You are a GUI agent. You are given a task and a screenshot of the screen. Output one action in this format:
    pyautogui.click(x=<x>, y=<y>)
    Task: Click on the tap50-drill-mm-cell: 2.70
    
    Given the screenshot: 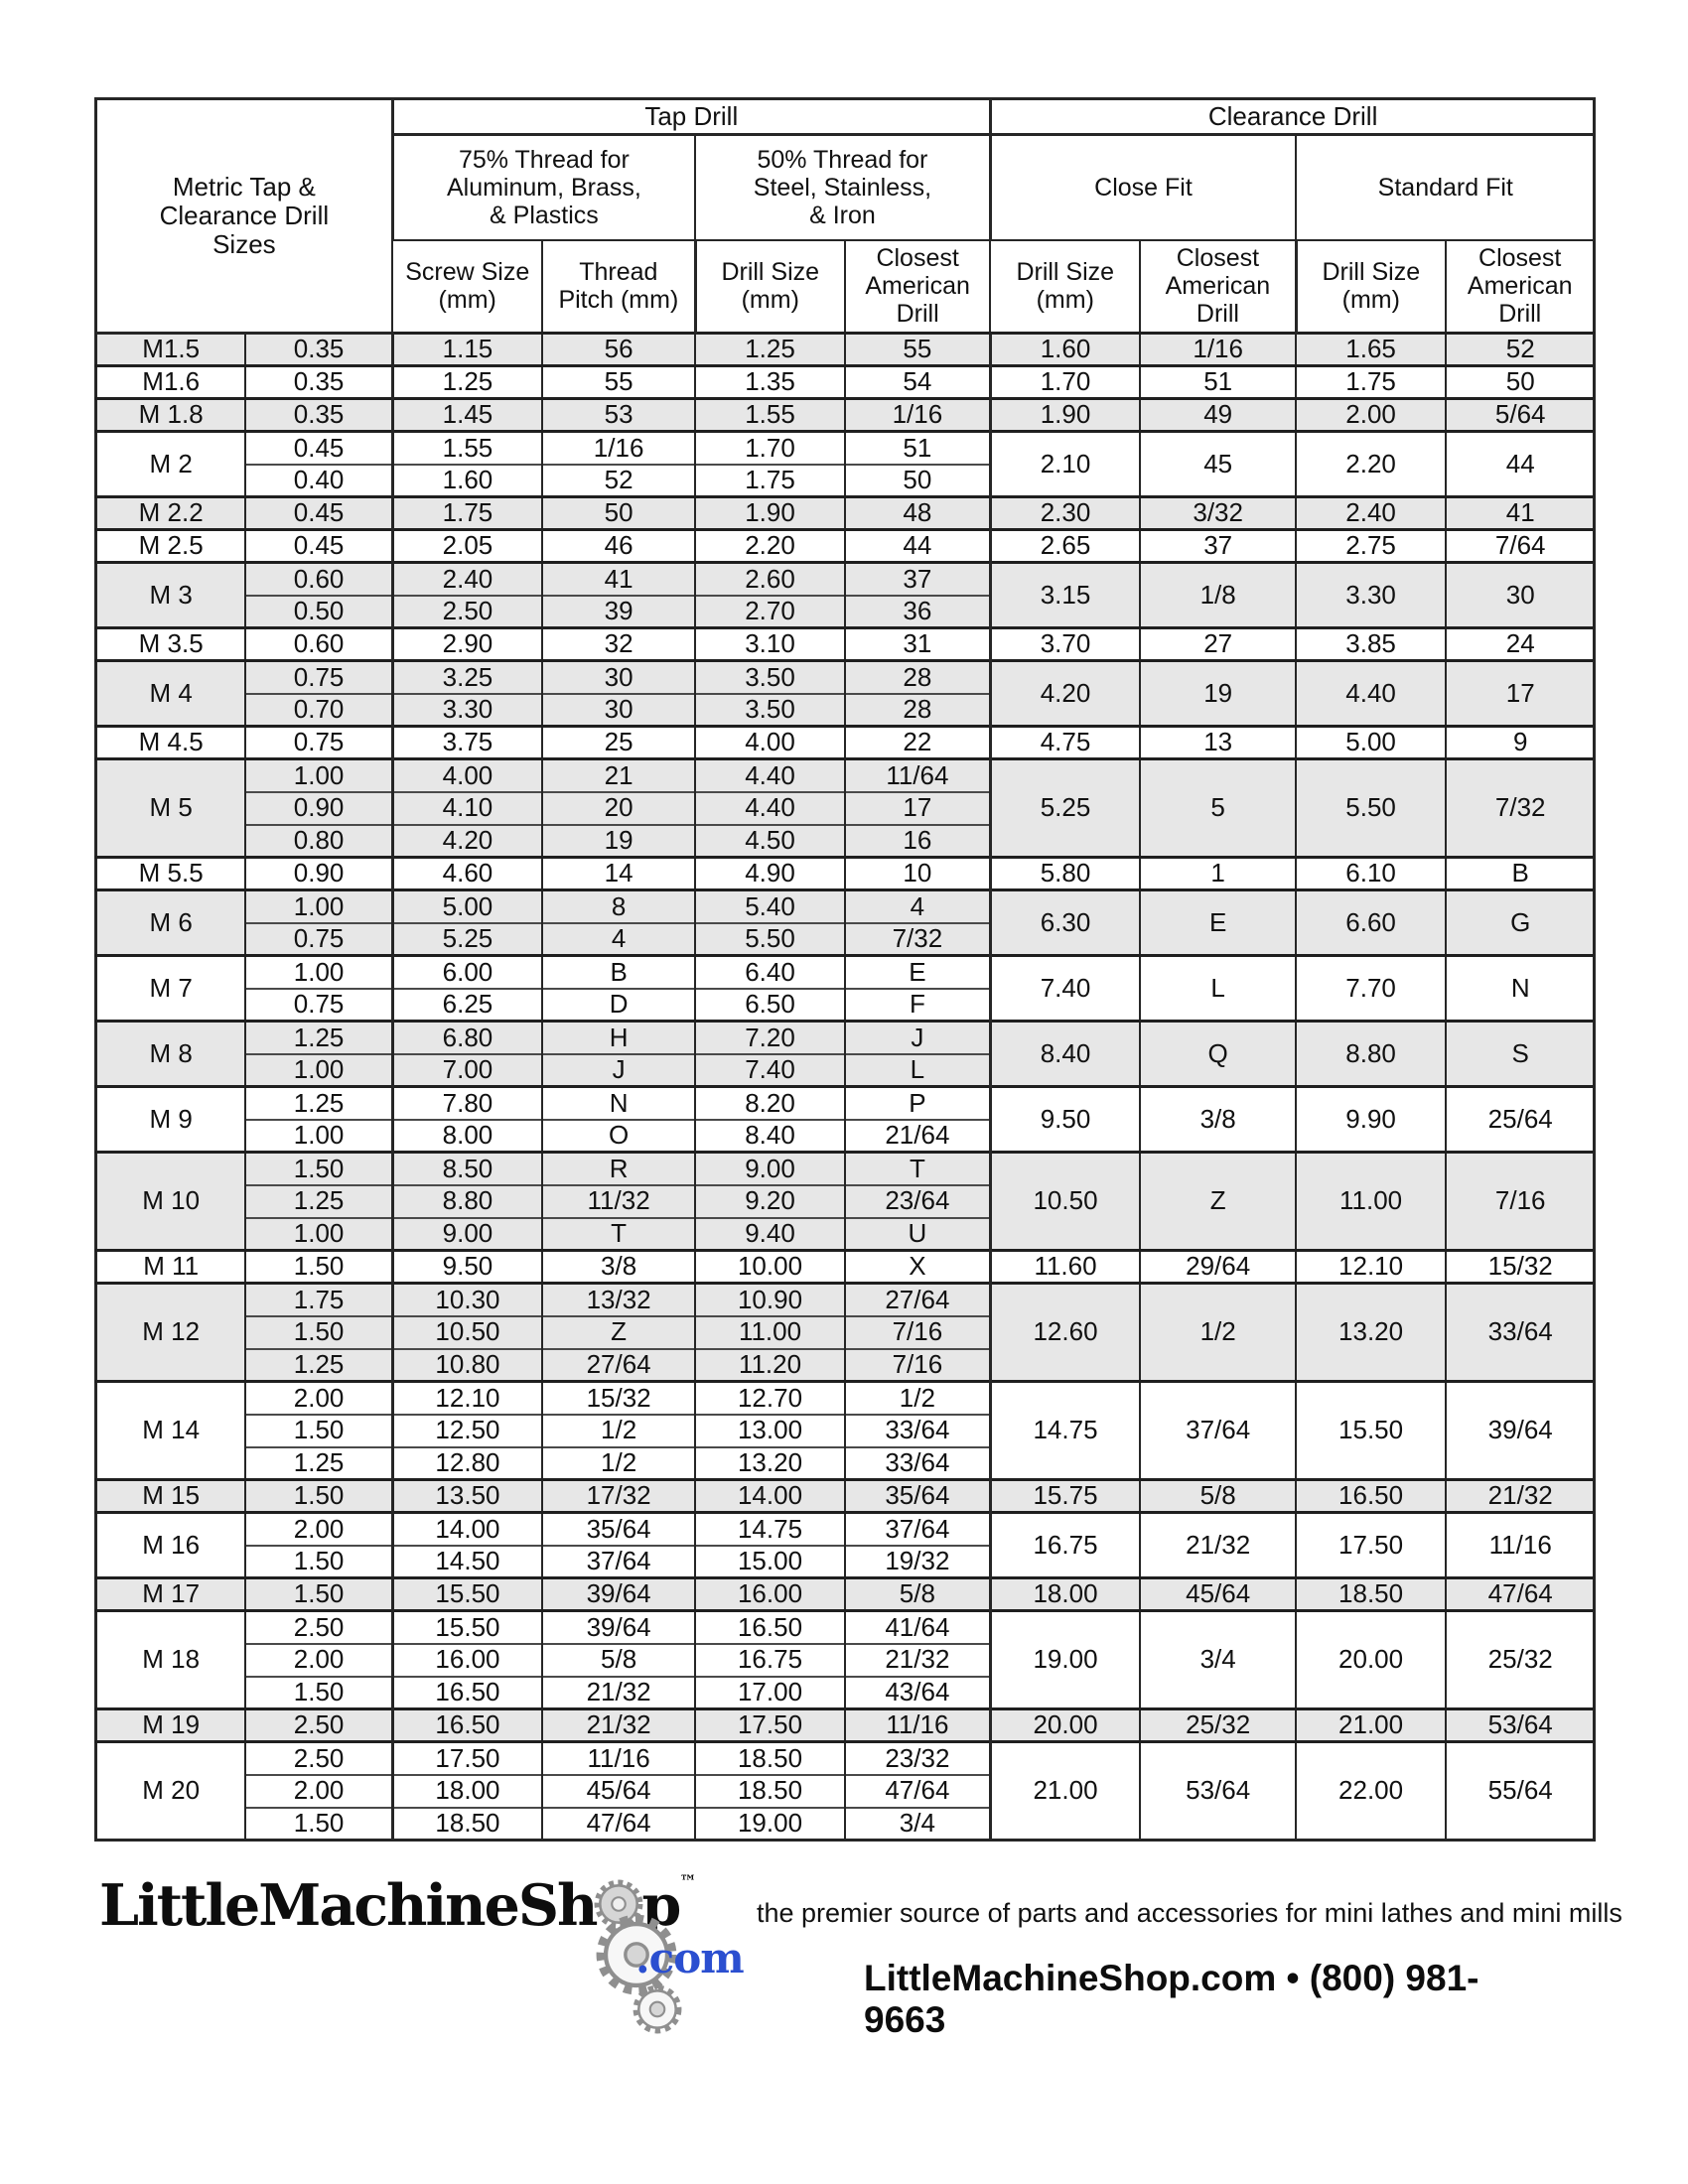 What is the action you would take?
    pyautogui.click(x=769, y=611)
    